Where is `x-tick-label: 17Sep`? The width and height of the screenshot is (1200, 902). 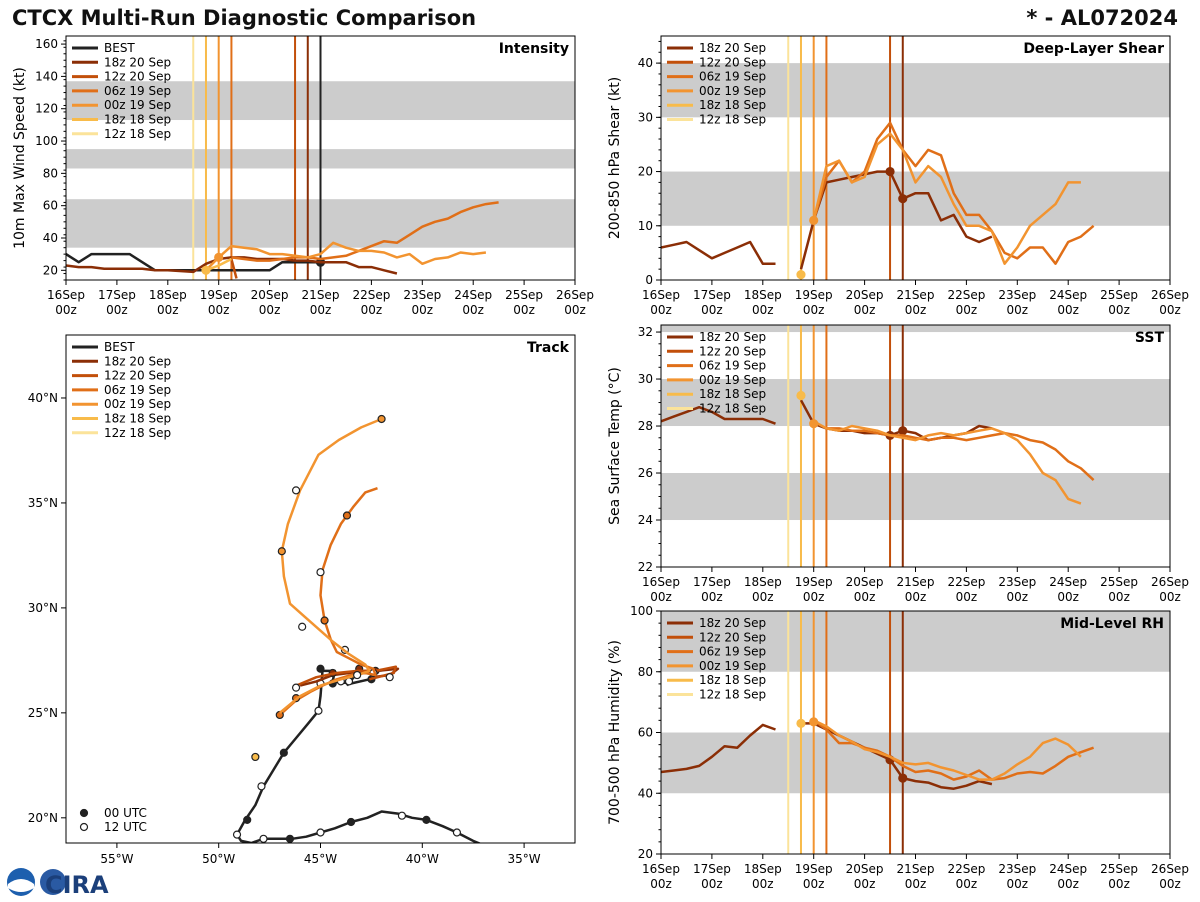
x-tick-label: 17Sep is located at coordinates (712, 295).